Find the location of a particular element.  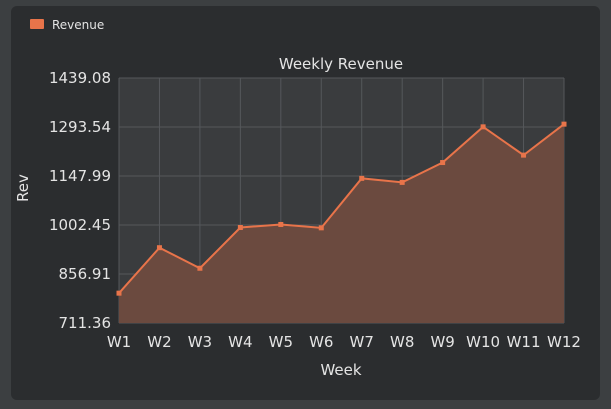

y-tick-label: 1002.45 is located at coordinates (80, 225).